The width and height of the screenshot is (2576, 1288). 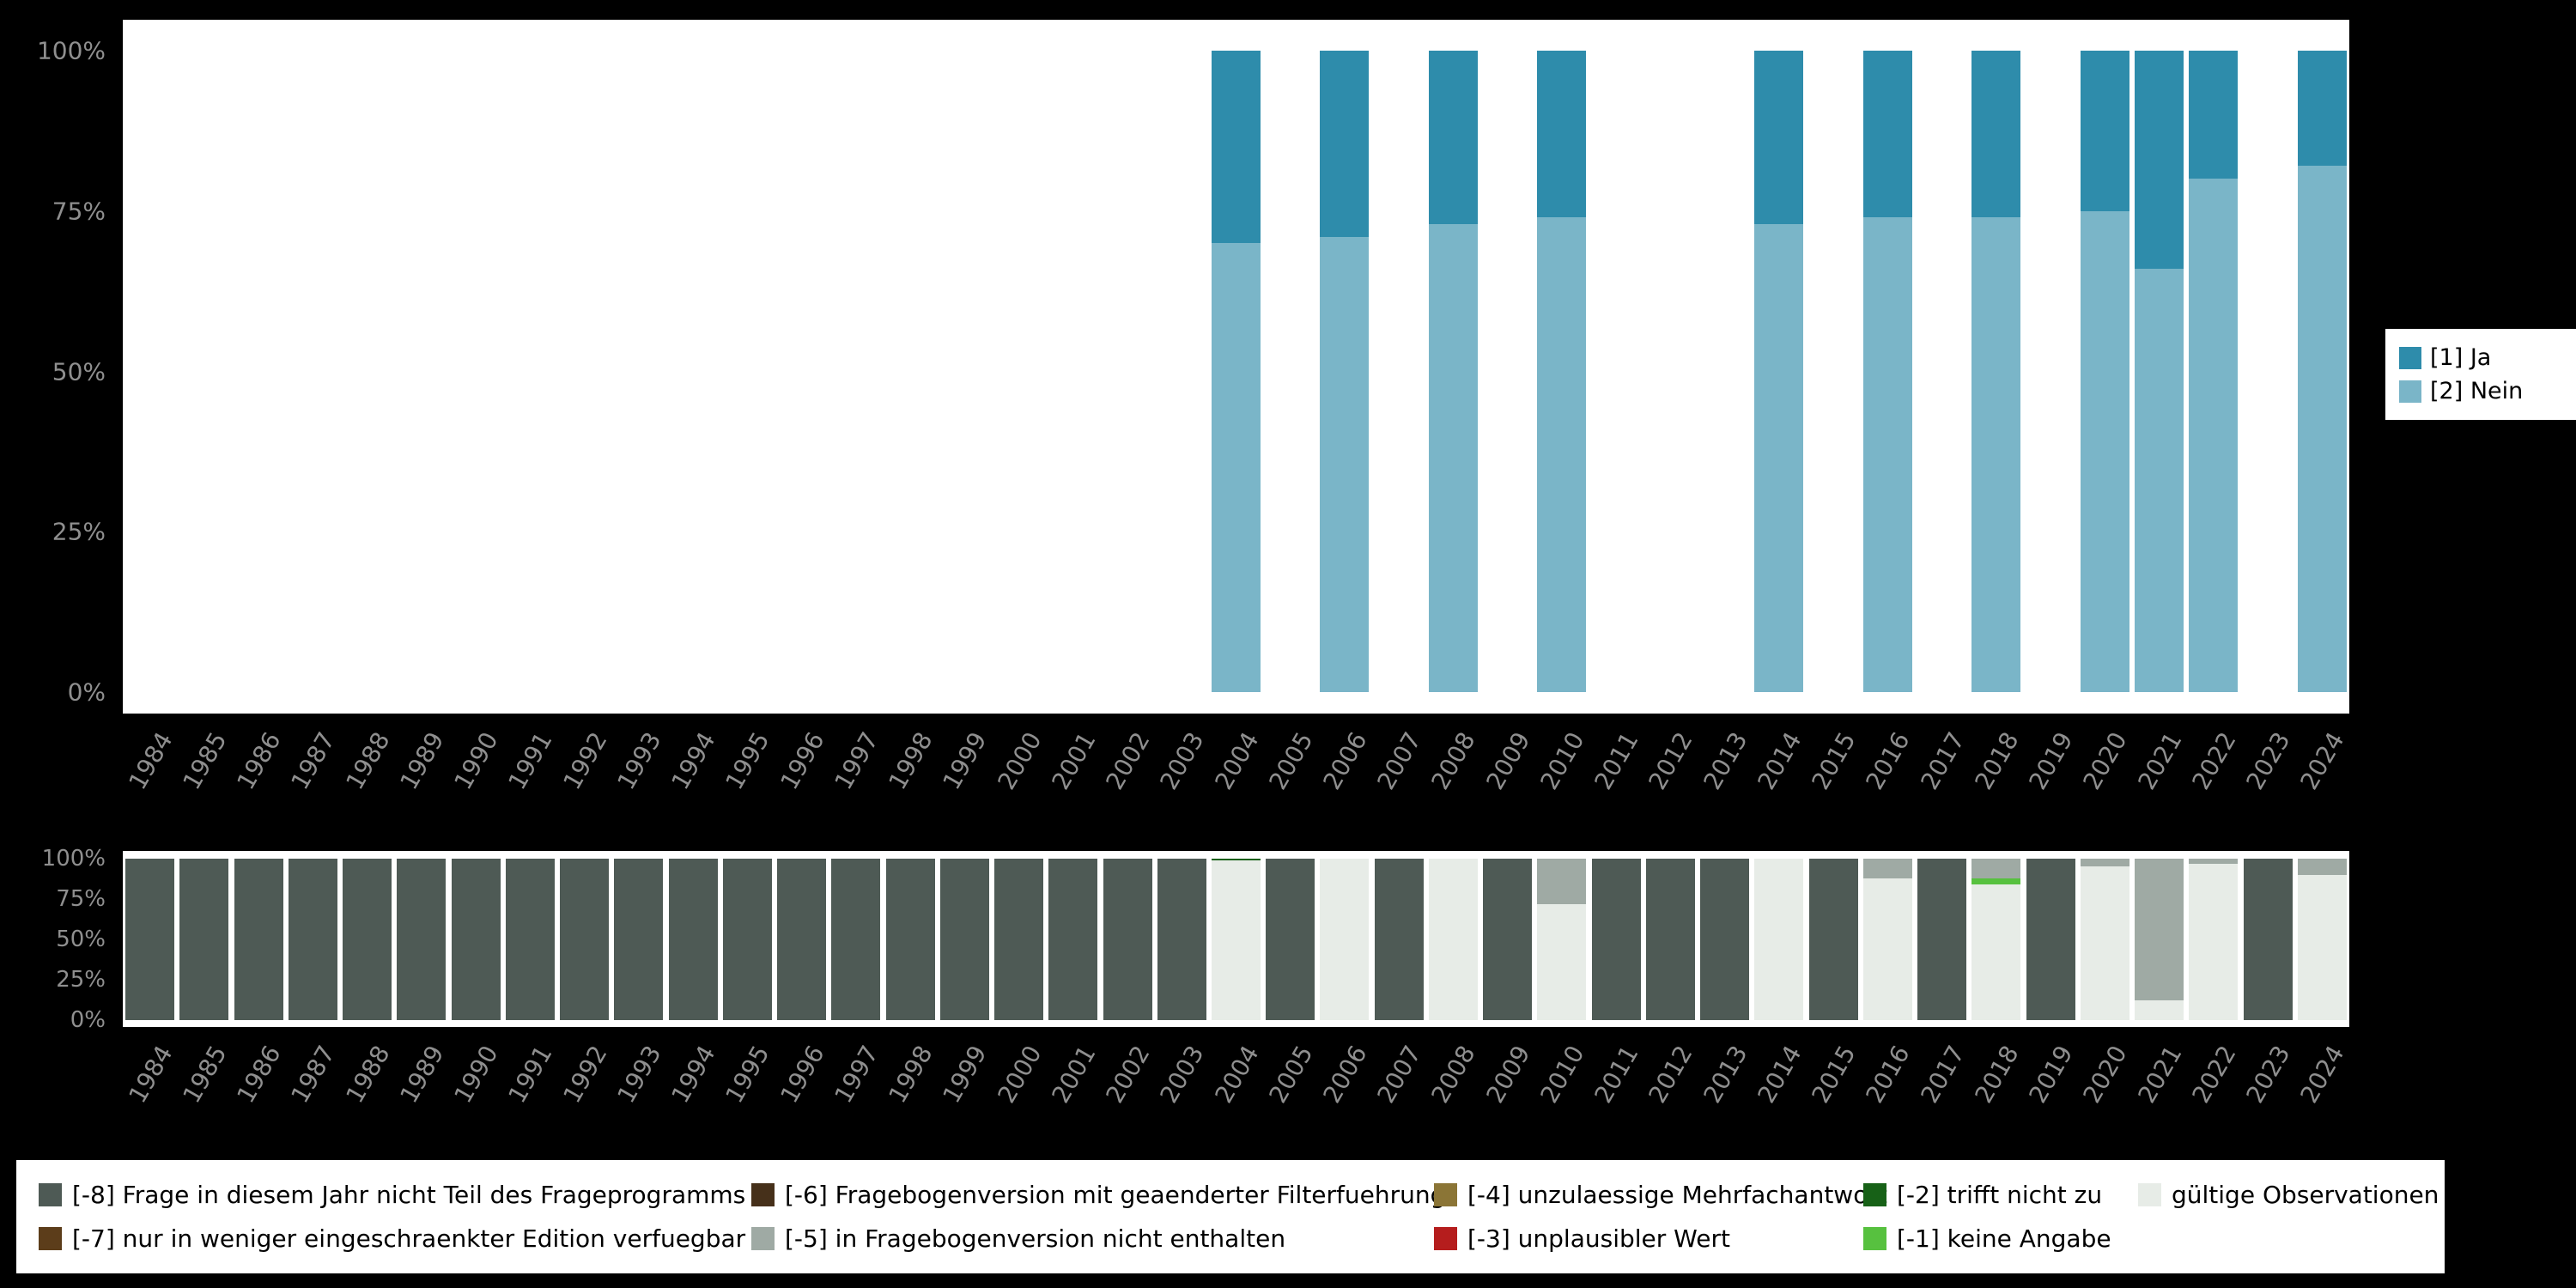 I want to click on bottom-chart-plot-area, so click(x=1236, y=940).